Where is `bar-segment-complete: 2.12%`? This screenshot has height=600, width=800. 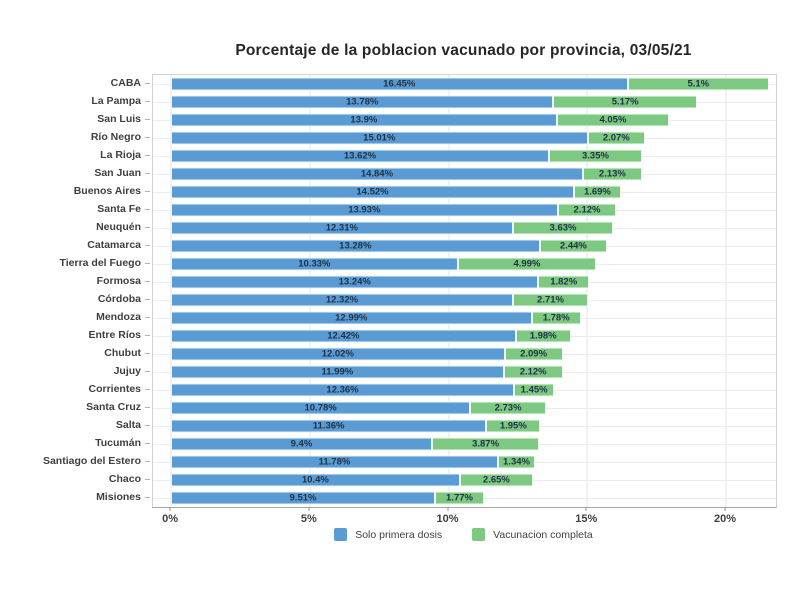 bar-segment-complete: 2.12% is located at coordinates (533, 372).